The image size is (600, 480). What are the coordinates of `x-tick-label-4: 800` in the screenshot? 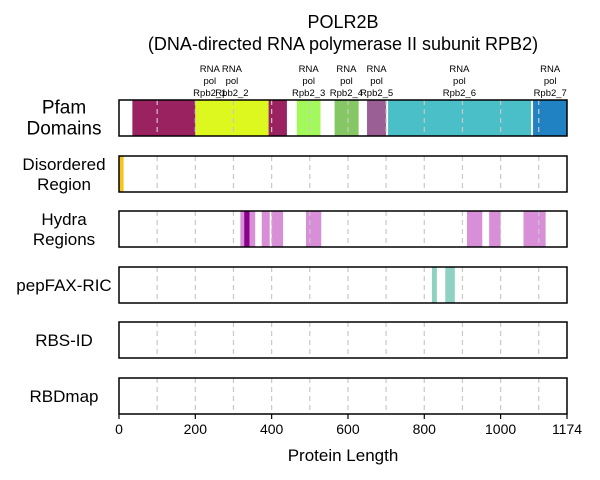 It's located at (425, 429).